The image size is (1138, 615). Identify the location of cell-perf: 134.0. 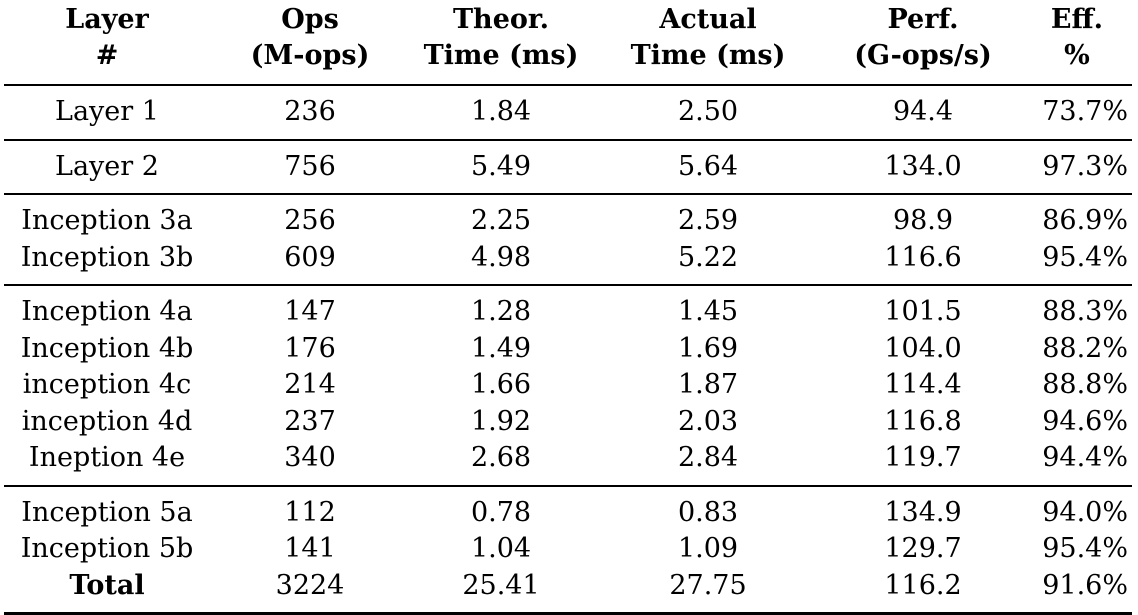
(923, 166).